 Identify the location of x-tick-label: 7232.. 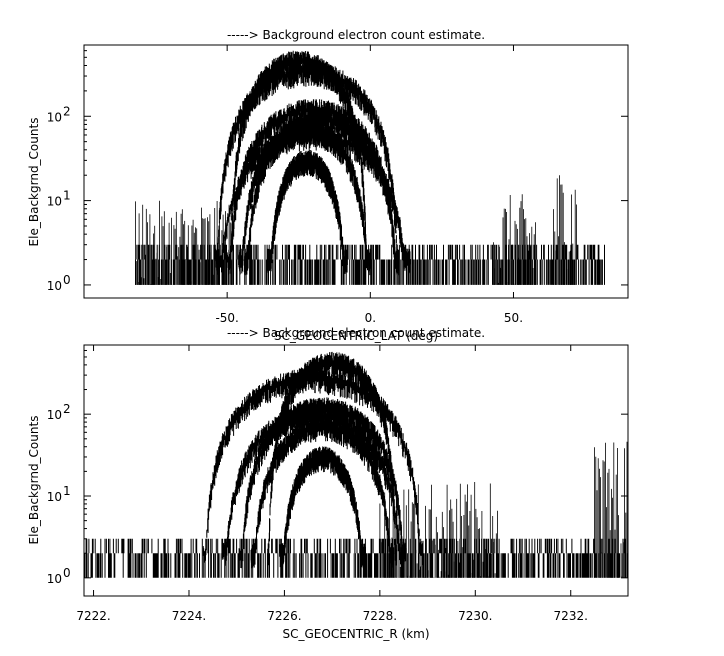
(571, 616).